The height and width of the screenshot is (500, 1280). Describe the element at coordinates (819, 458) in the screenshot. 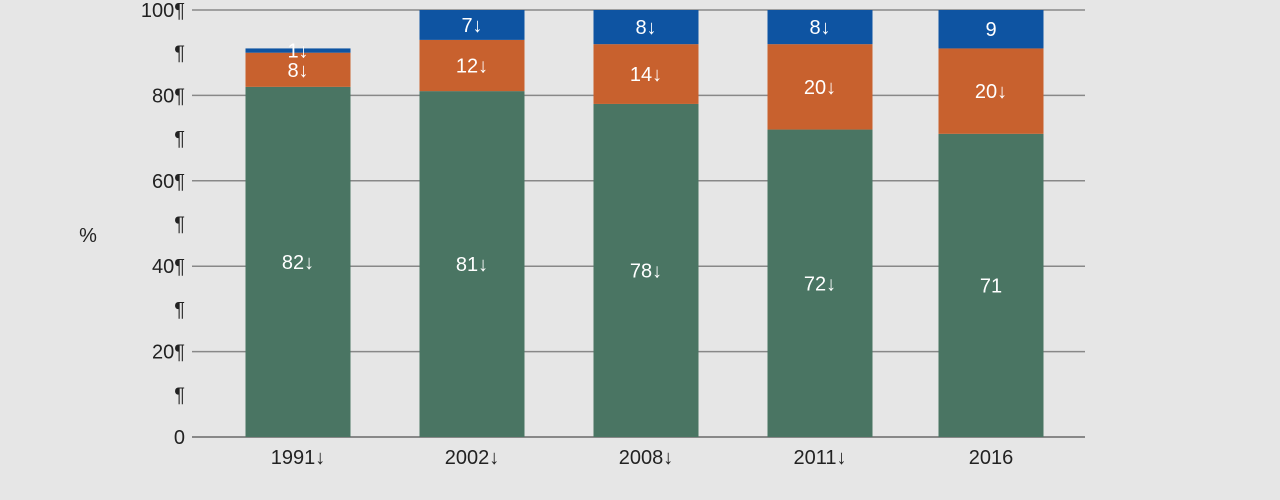

I see `x-tick-label: 2011↓` at that location.